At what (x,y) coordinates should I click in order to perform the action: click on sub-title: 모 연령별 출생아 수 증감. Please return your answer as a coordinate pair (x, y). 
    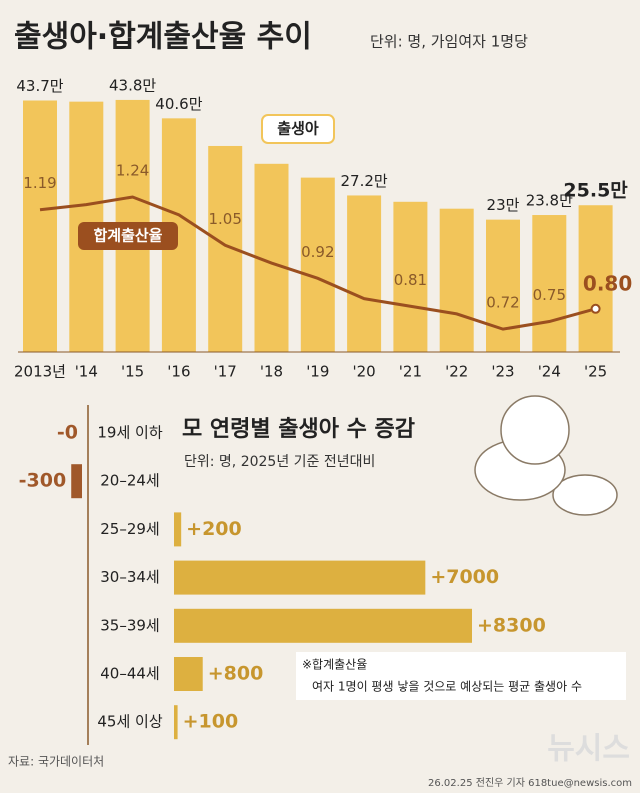
    Looking at the image, I should click on (298, 429).